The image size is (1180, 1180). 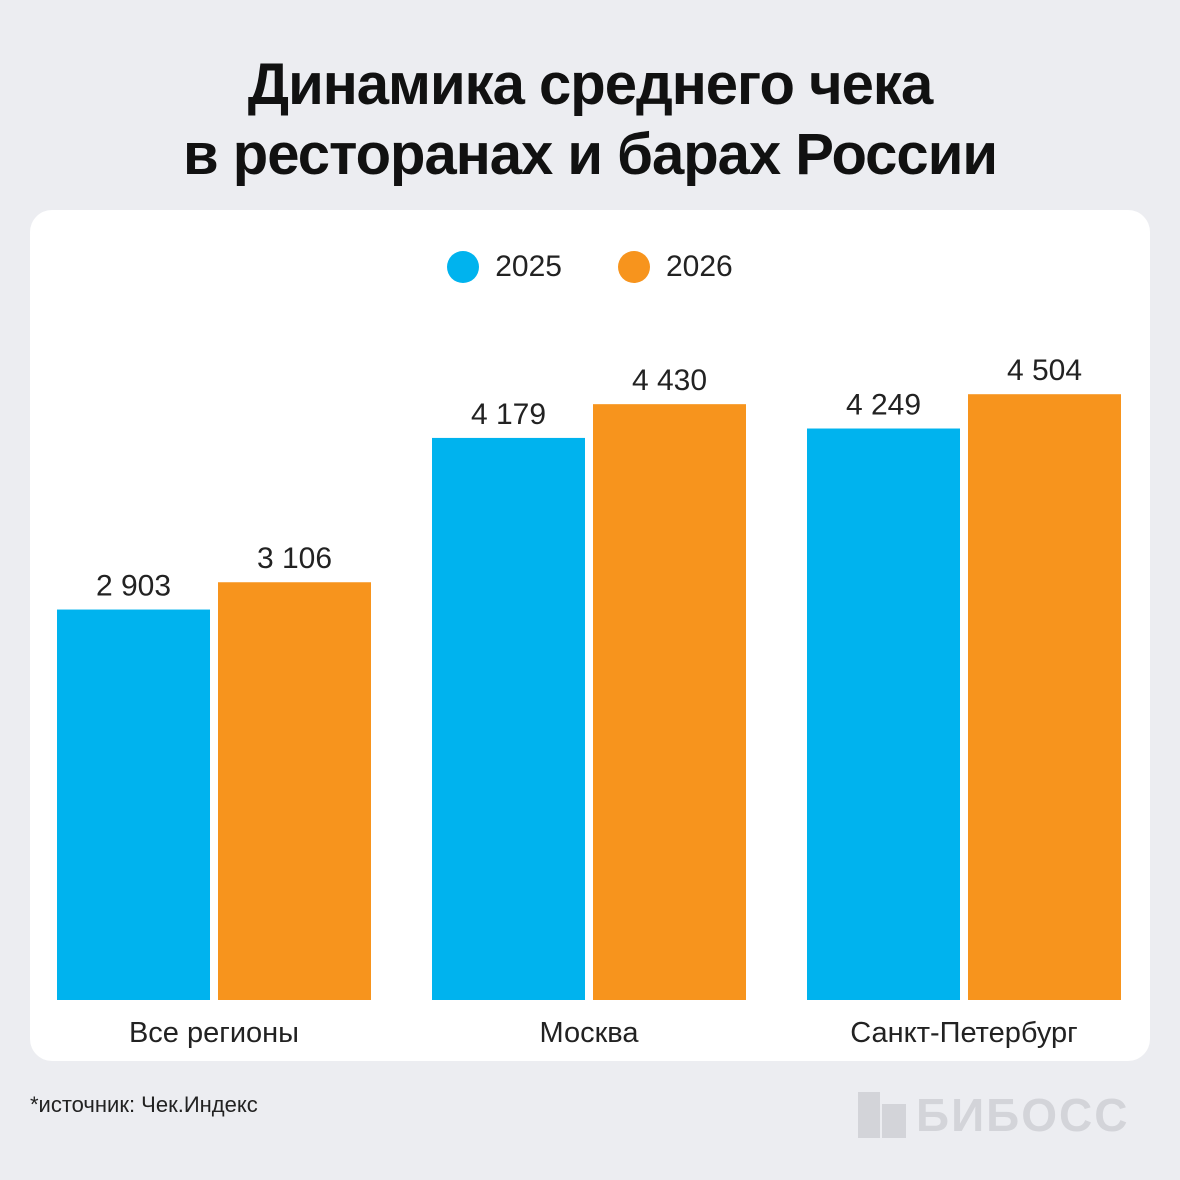 I want to click on category-label-1: Москва, so click(x=589, y=1033).